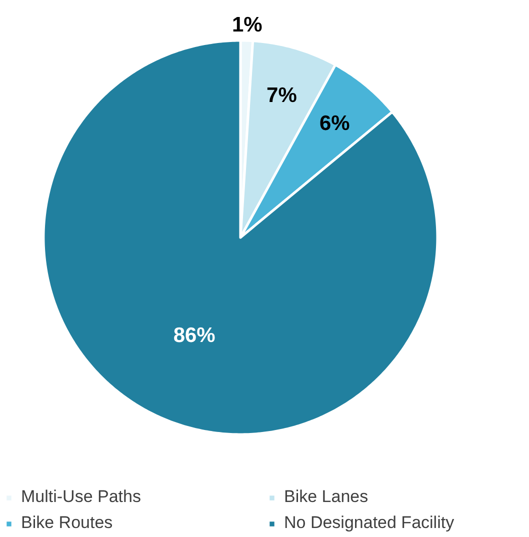 The image size is (529, 537). What do you see at coordinates (327, 497) in the screenshot?
I see `legend-label: Bike Lanes` at bounding box center [327, 497].